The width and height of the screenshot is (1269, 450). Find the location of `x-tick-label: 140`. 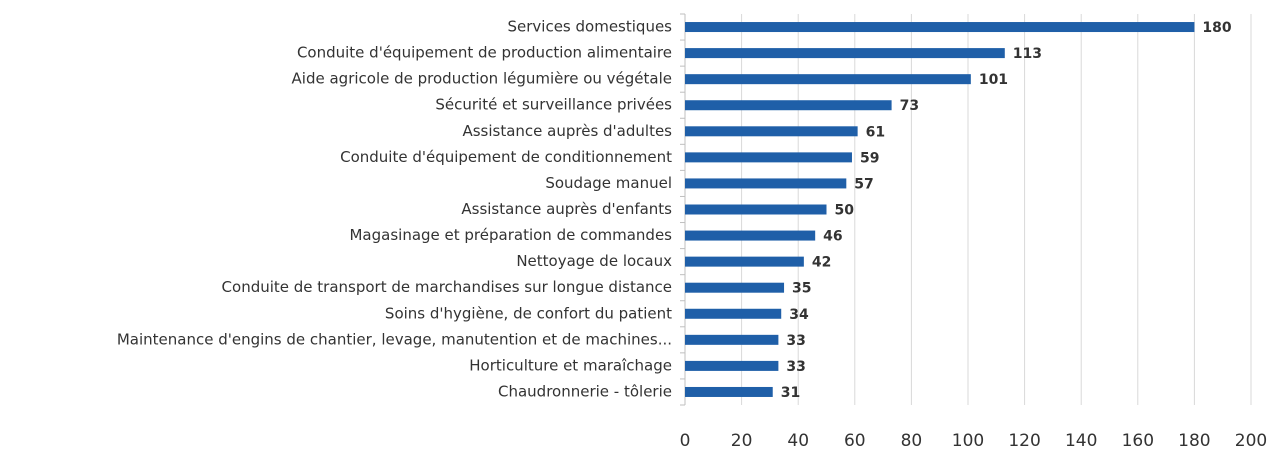

x-tick-label: 140 is located at coordinates (1081, 440).